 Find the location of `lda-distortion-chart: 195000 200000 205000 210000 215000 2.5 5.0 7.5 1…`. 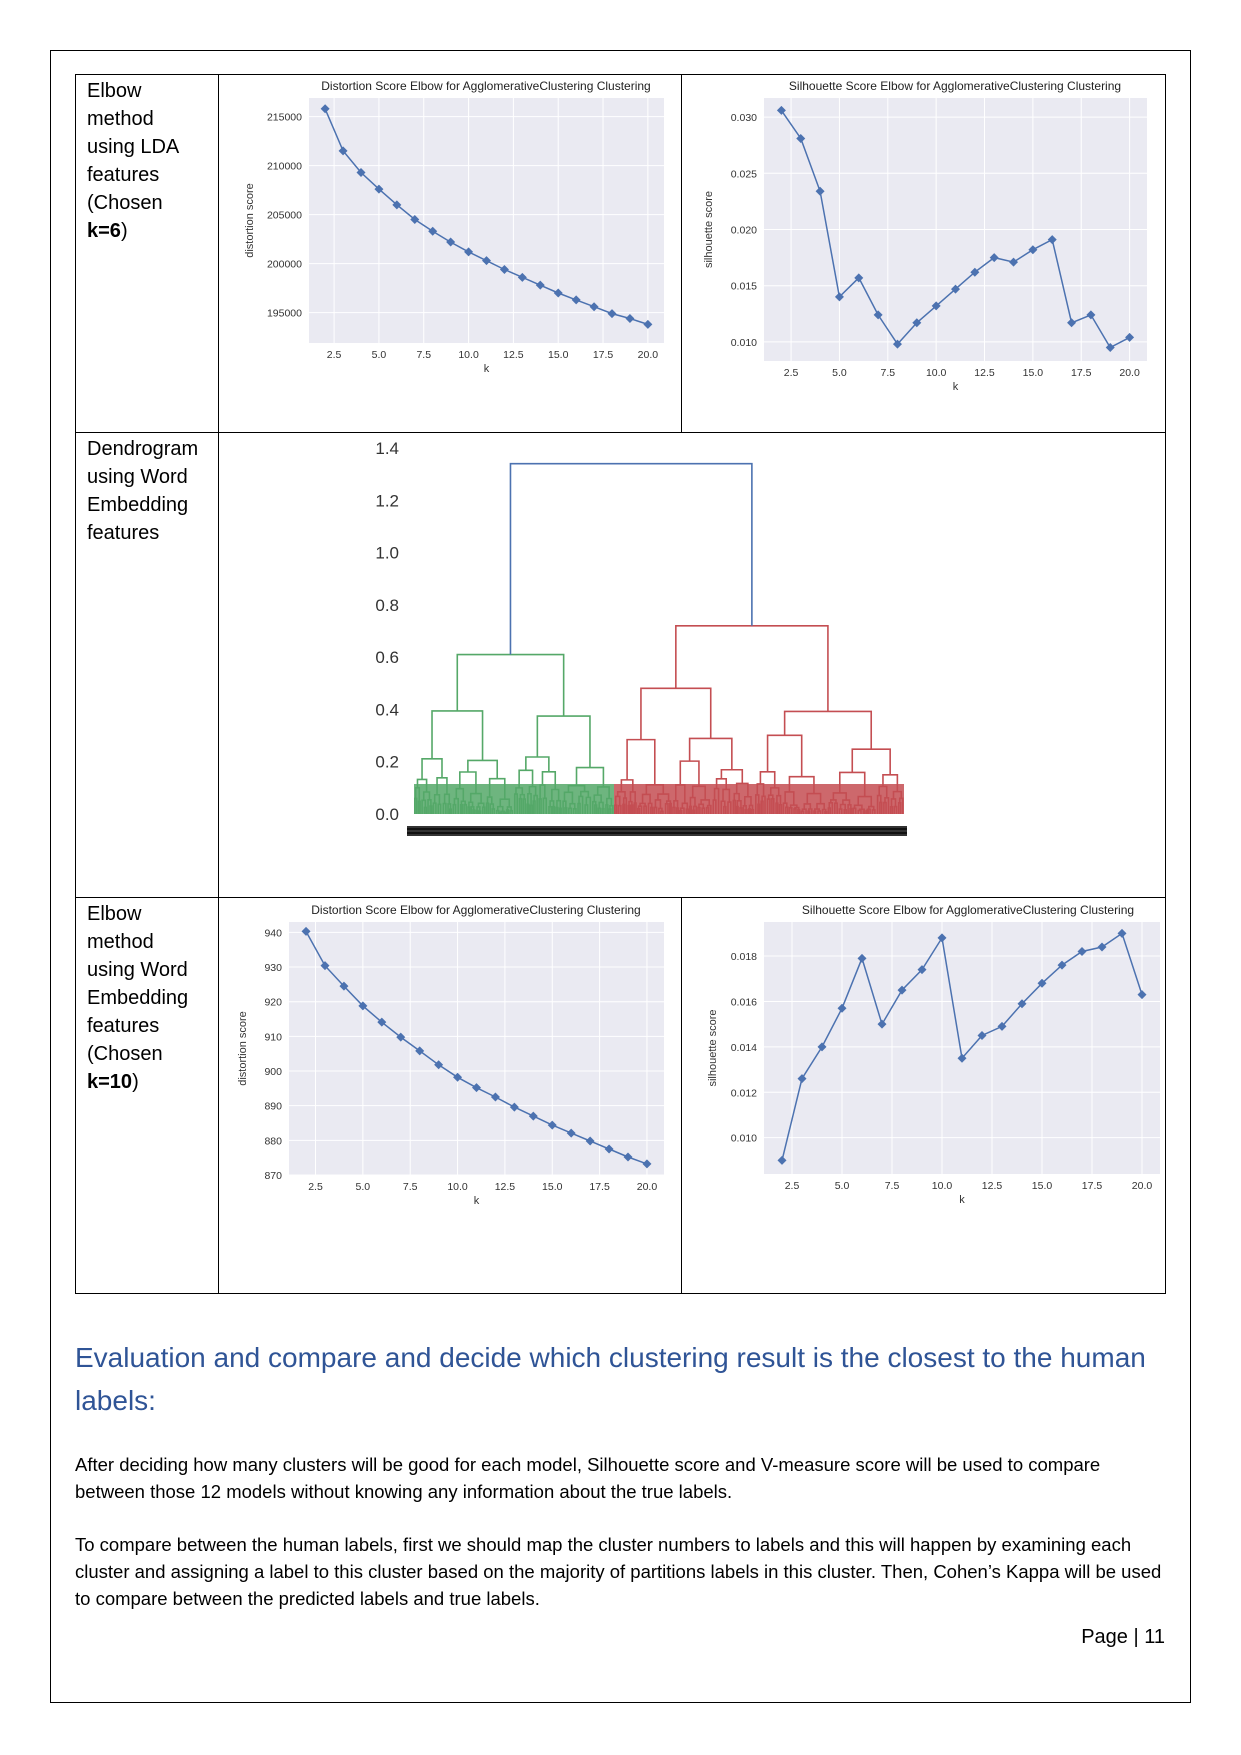

lda-distortion-chart: 195000 200000 205000 210000 215000 2.5 5.0 7.5 1… is located at coordinates (454, 227).